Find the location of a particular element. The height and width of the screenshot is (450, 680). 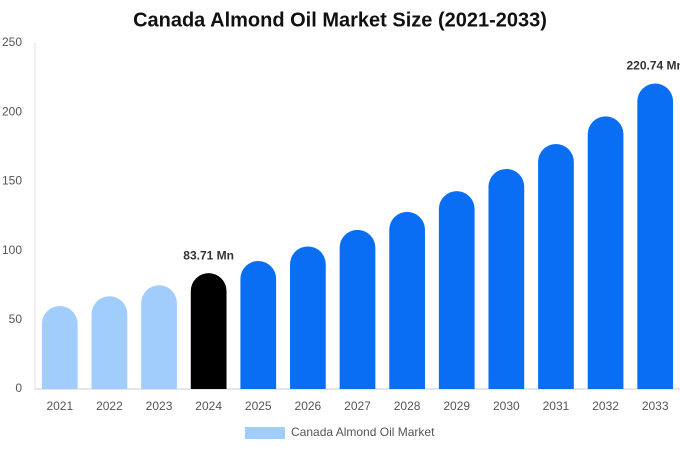

x-tick-label: 2028 is located at coordinates (407, 406).